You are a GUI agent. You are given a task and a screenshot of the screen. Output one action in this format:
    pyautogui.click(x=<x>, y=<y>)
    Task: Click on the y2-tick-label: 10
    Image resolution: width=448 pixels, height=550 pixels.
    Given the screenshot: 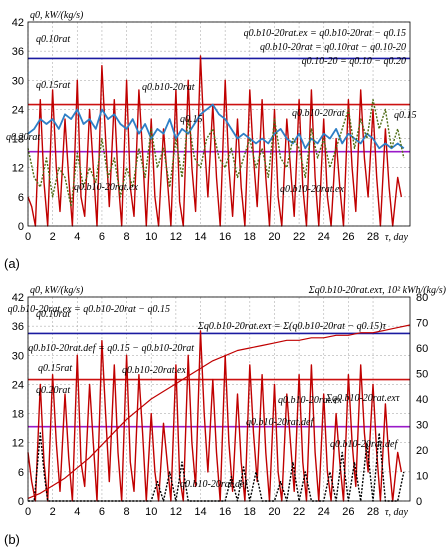 What is the action you would take?
    pyautogui.click(x=422, y=477)
    